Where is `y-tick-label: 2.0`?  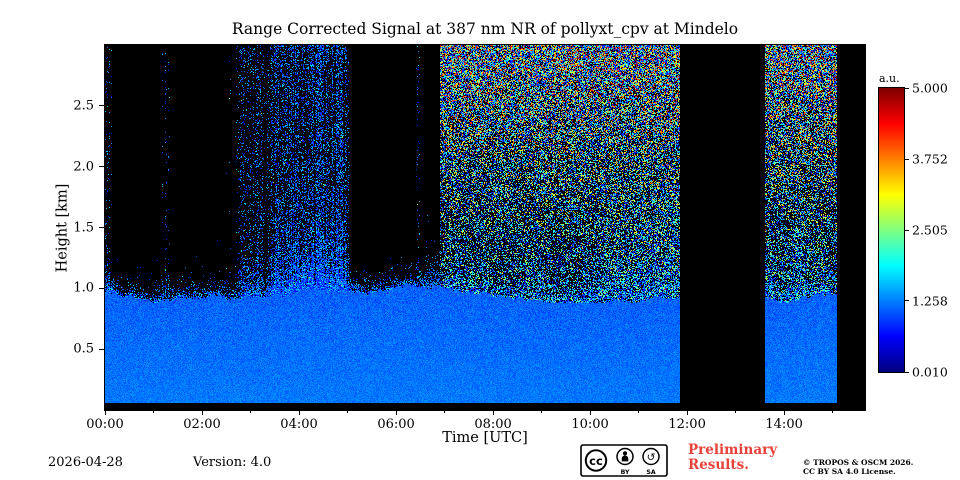 y-tick-label: 2.0 is located at coordinates (83, 167).